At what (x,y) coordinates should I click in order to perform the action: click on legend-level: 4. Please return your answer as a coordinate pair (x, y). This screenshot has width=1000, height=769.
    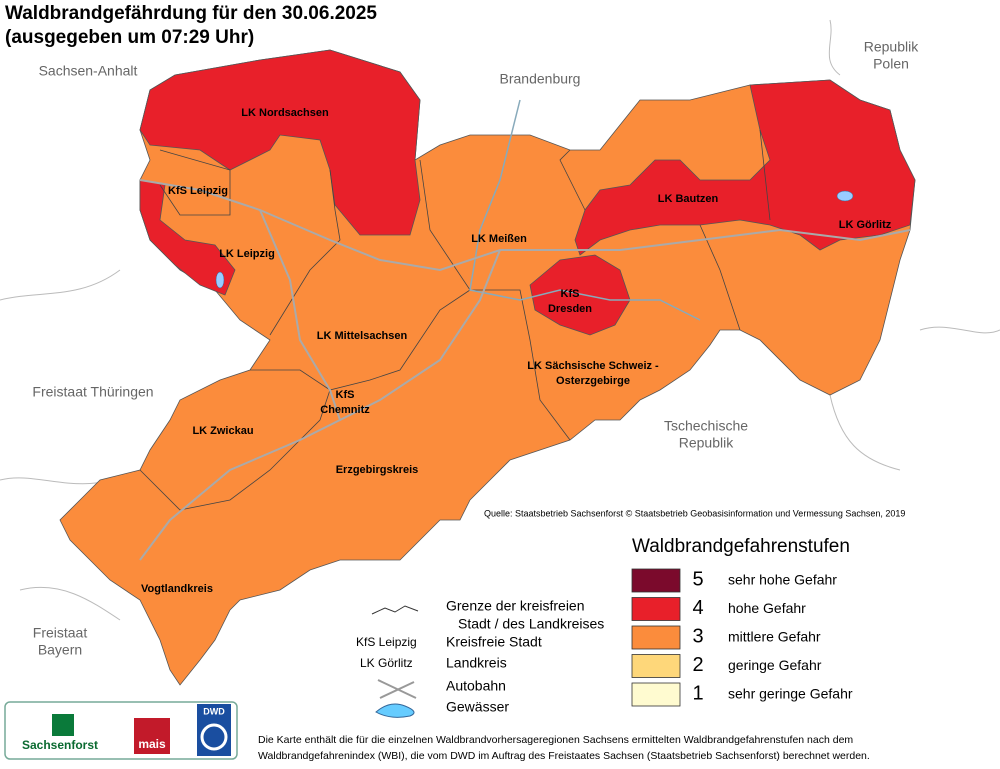
    Looking at the image, I should click on (697, 608).